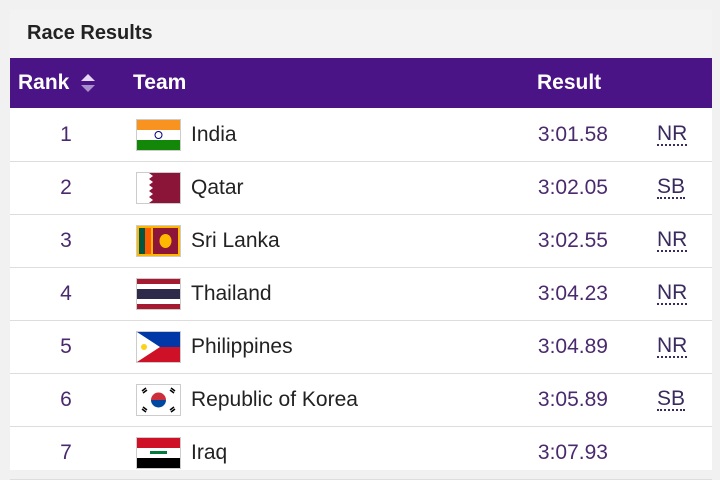  What do you see at coordinates (66, 293) in the screenshot?
I see `rank: 4` at bounding box center [66, 293].